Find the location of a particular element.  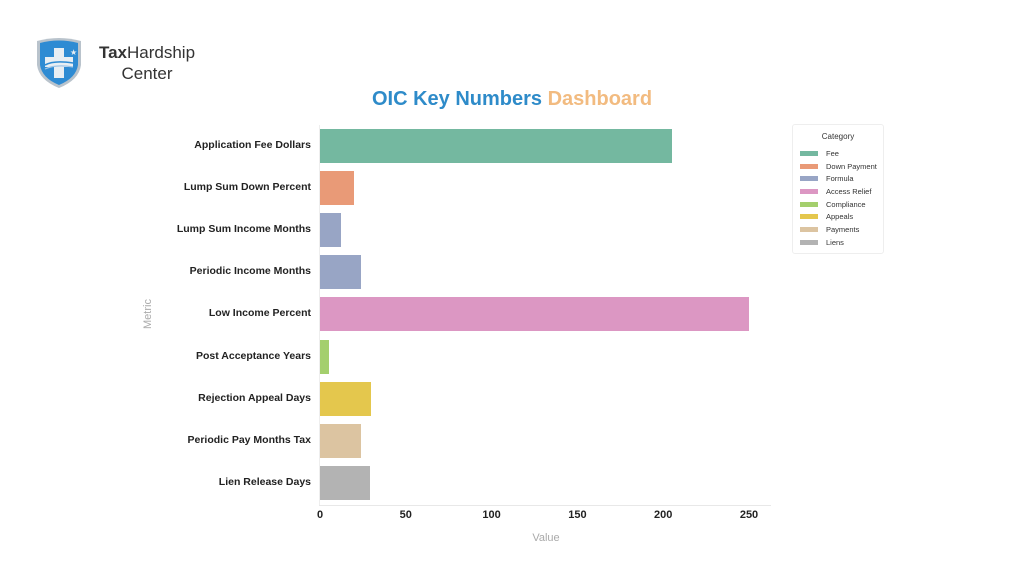

x-axis-line is located at coordinates (545, 505).